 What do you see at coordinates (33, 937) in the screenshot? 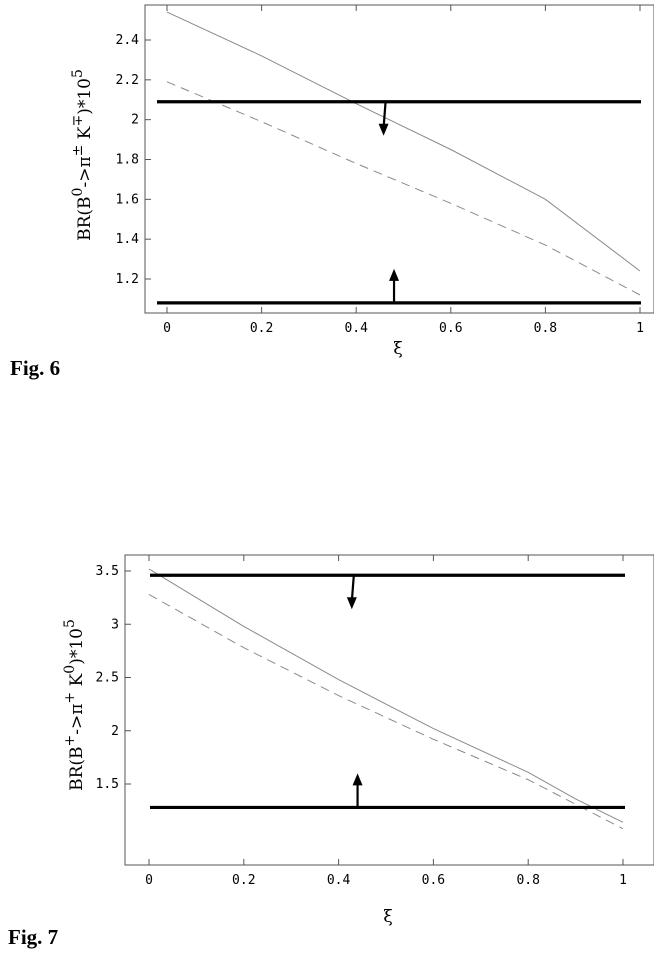
I see `figure-label: Fig. 7` at bounding box center [33, 937].